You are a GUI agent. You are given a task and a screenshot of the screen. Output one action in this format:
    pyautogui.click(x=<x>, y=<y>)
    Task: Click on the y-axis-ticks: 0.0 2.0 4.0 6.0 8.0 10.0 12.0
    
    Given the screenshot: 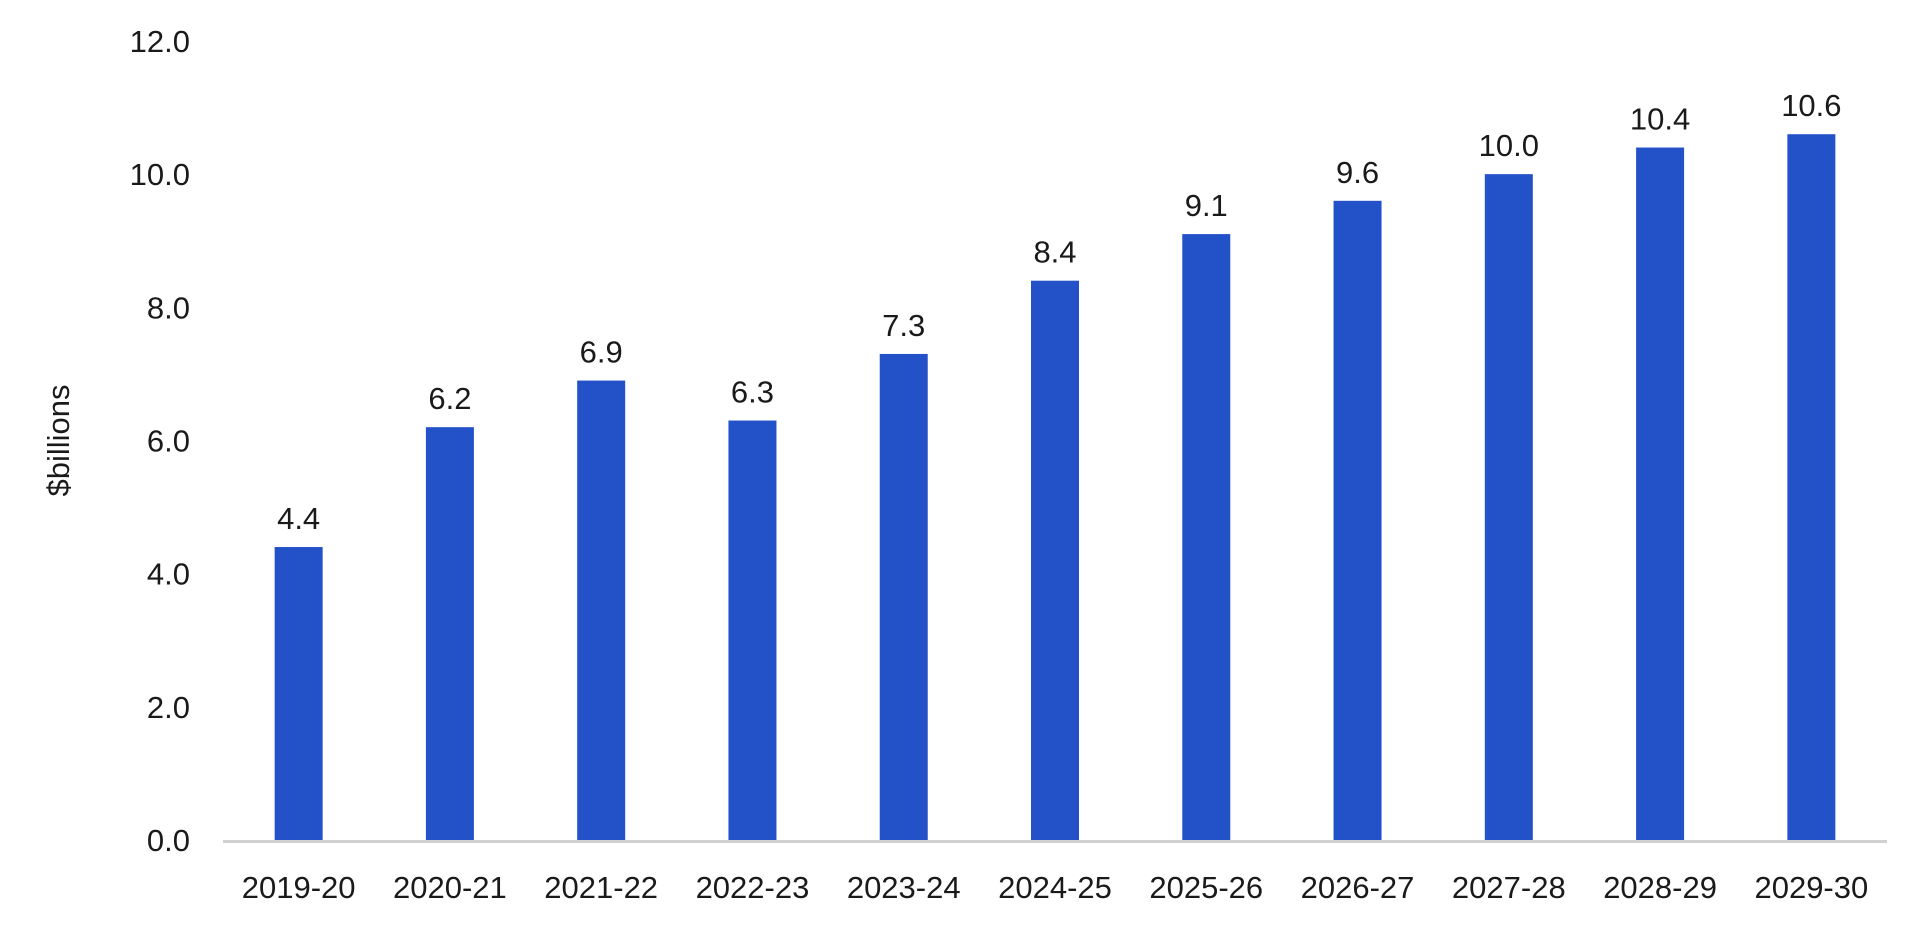 What is the action you would take?
    pyautogui.click(x=160, y=441)
    